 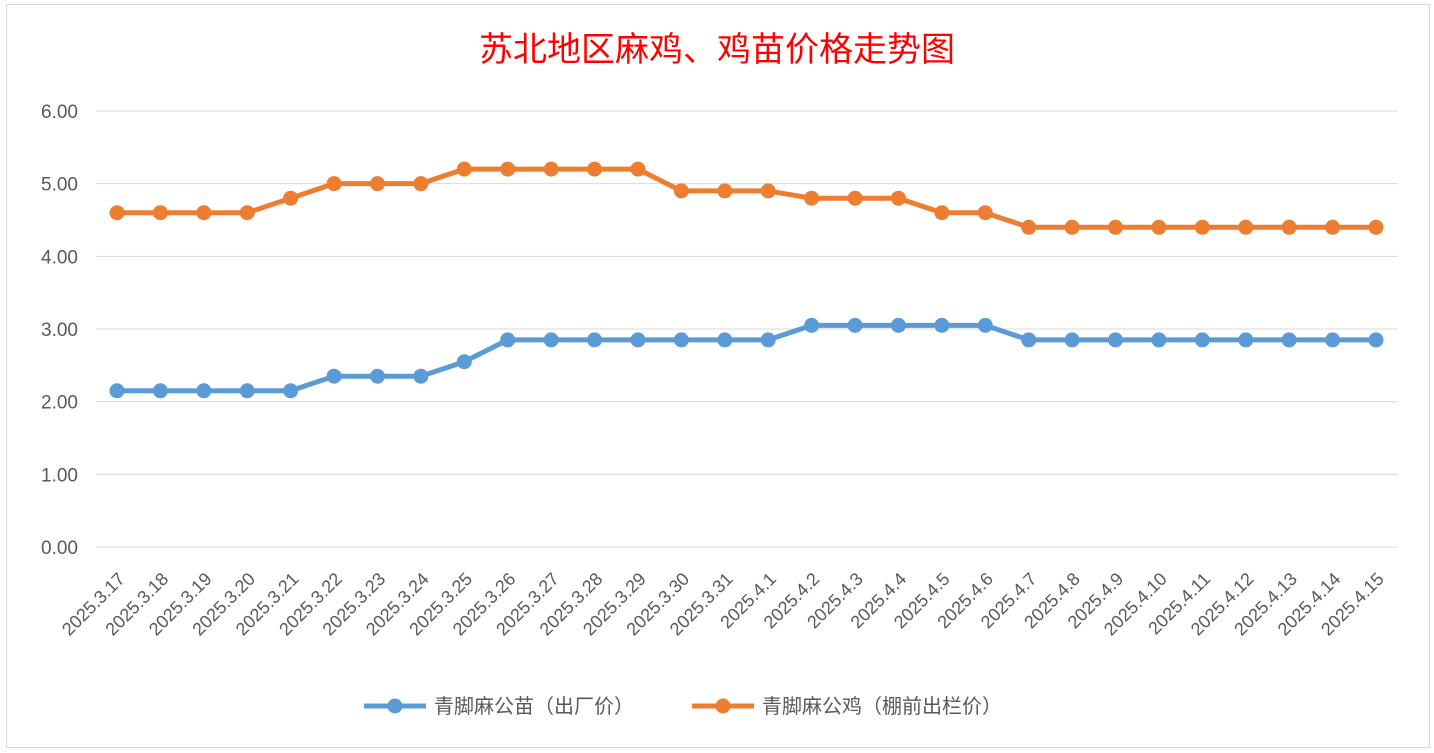 I want to click on legend: 青脚麻公苗（出厂价） 青脚麻公鸡（棚前出栏价）, so click(x=683, y=706).